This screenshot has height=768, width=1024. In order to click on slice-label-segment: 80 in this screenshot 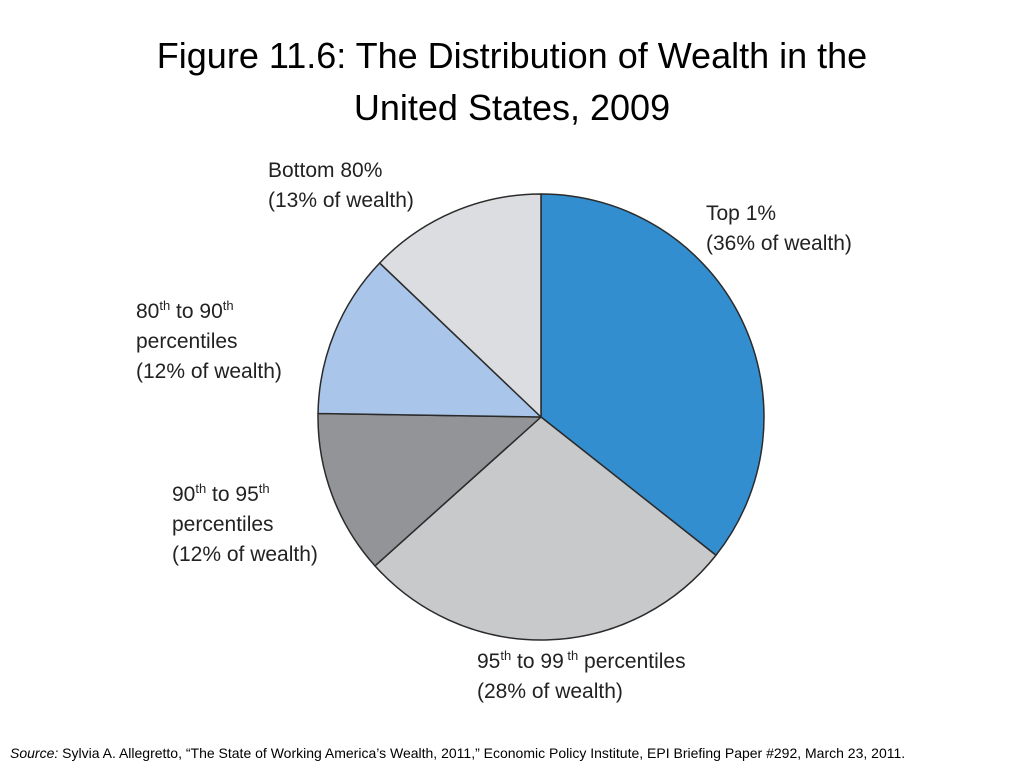, I will do `click(147, 311)`.